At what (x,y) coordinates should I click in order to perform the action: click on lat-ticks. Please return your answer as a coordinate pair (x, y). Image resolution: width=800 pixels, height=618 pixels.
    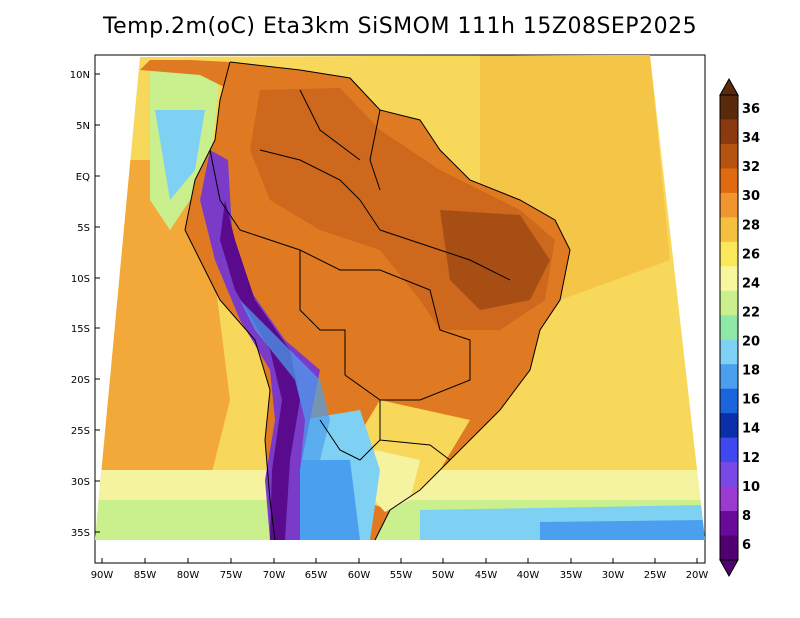
    Looking at the image, I should click on (97, 303).